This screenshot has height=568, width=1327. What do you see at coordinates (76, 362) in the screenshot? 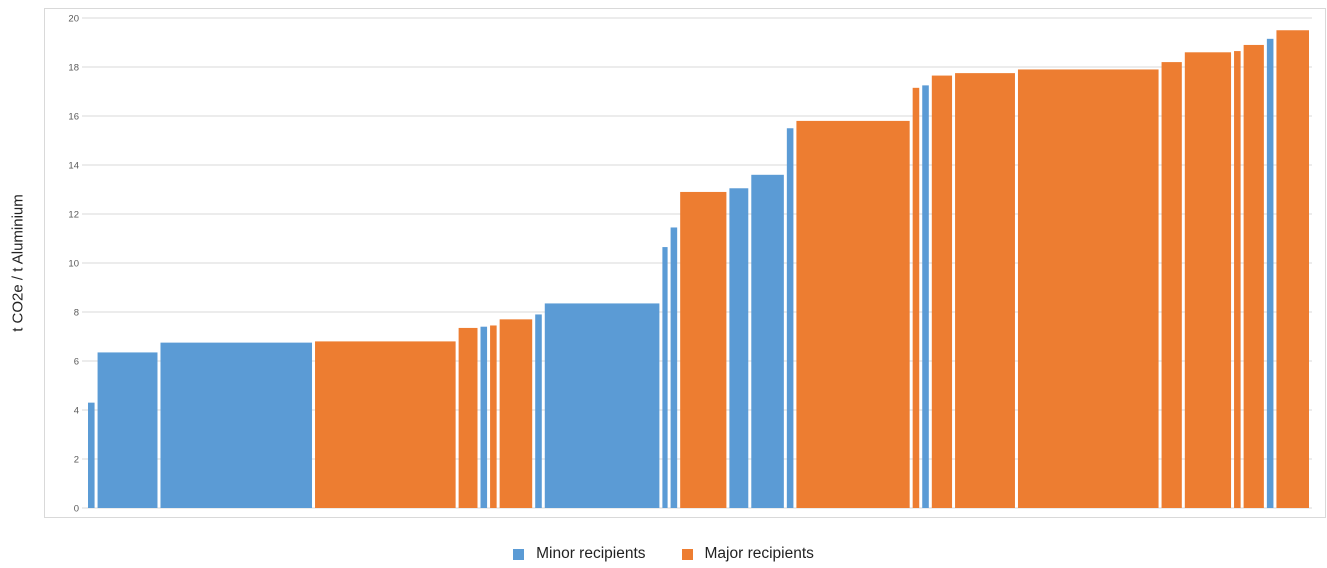
I see `y-tick-label: 6` at bounding box center [76, 362].